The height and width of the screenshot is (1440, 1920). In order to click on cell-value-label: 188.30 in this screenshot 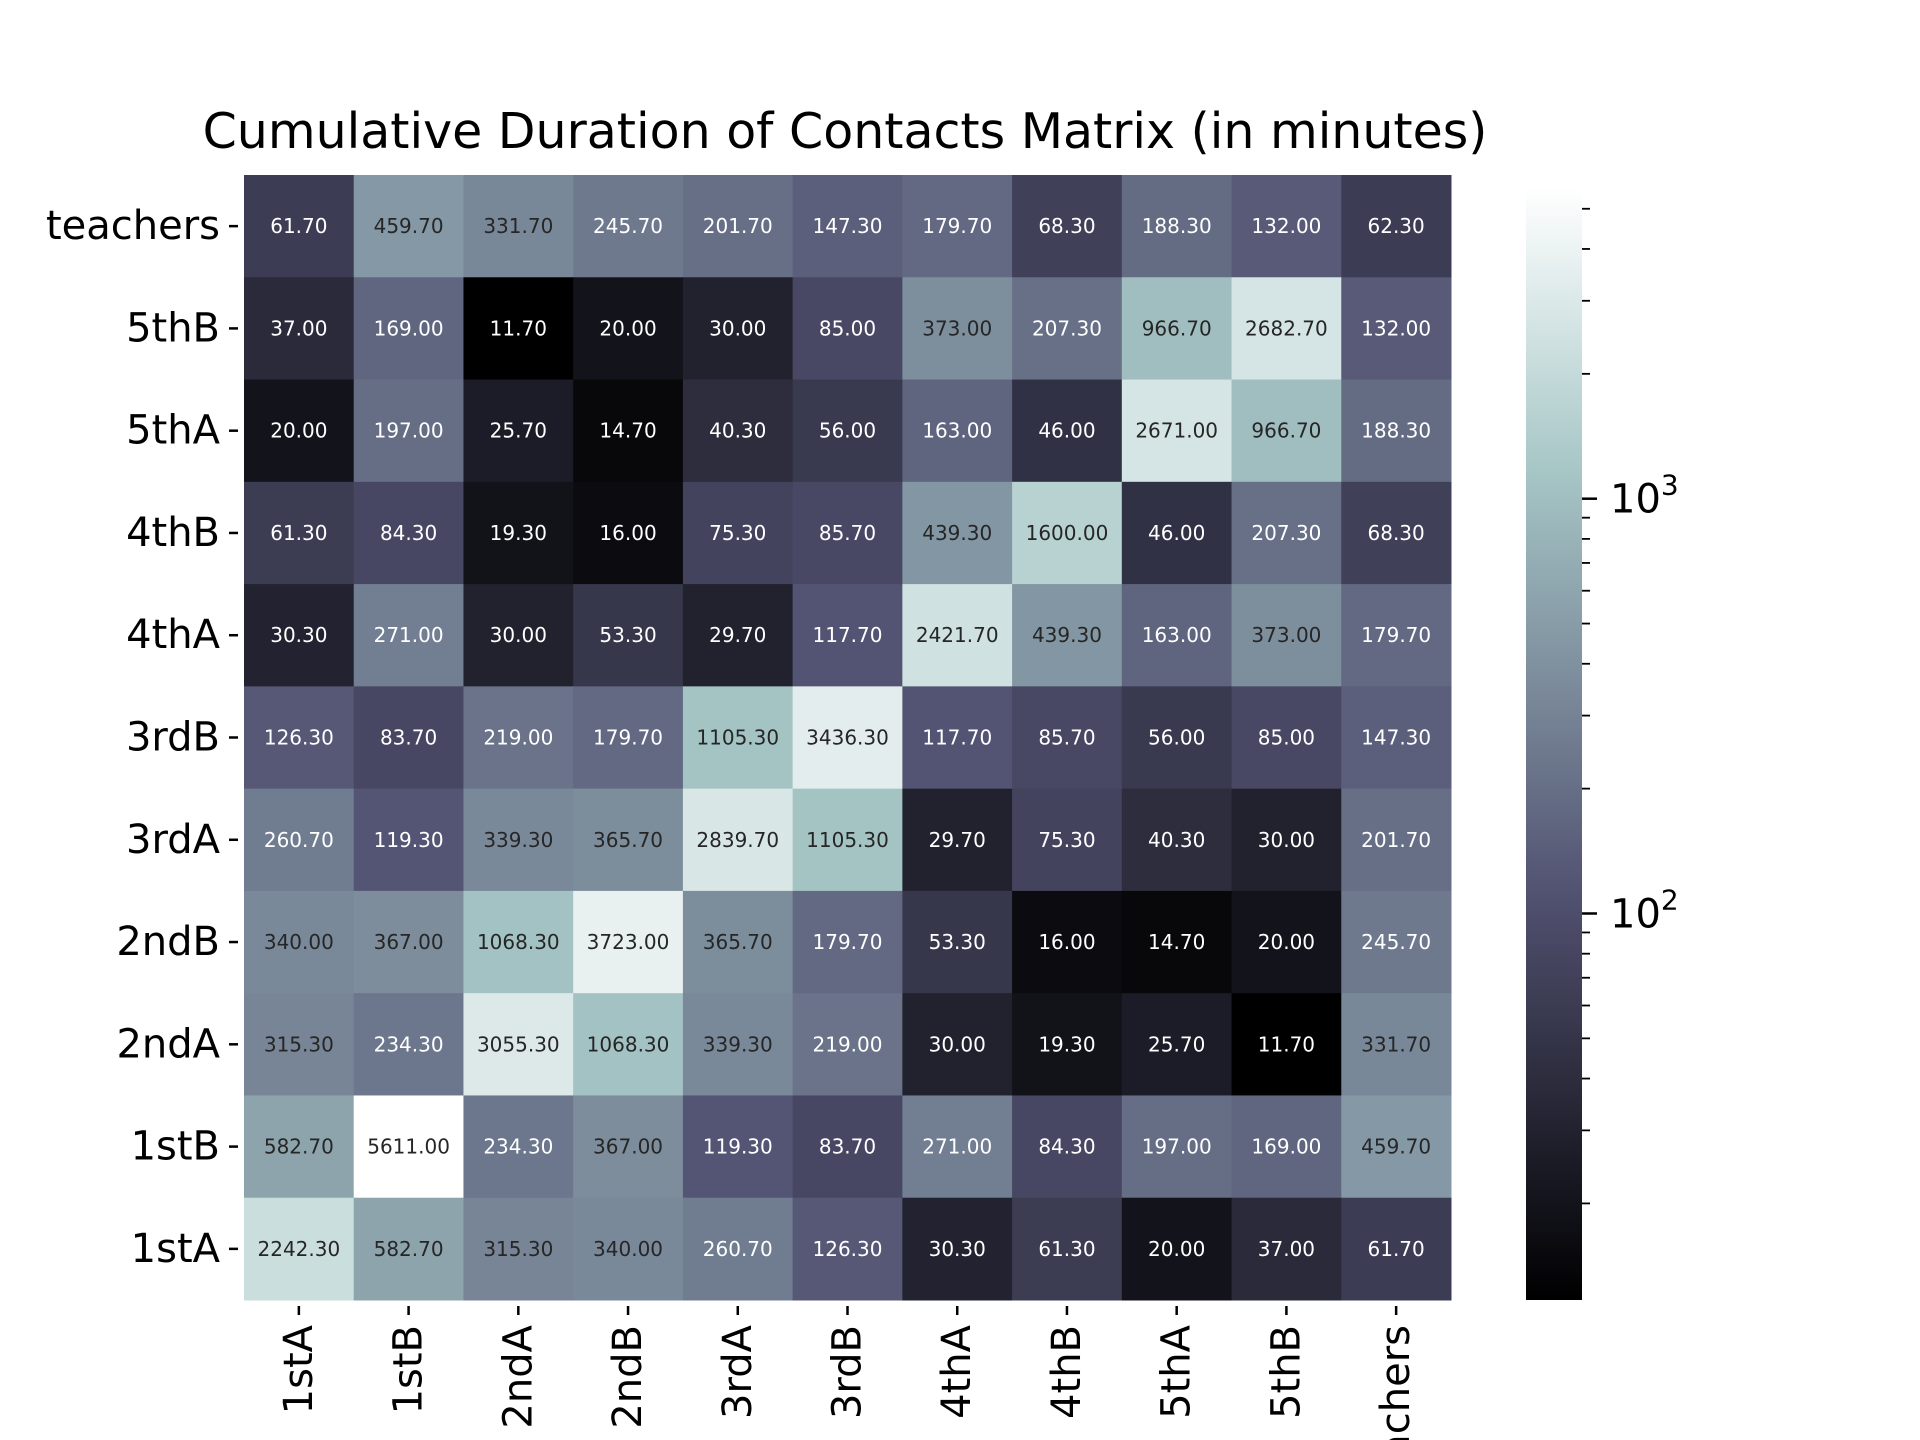, I will do `click(1396, 431)`.